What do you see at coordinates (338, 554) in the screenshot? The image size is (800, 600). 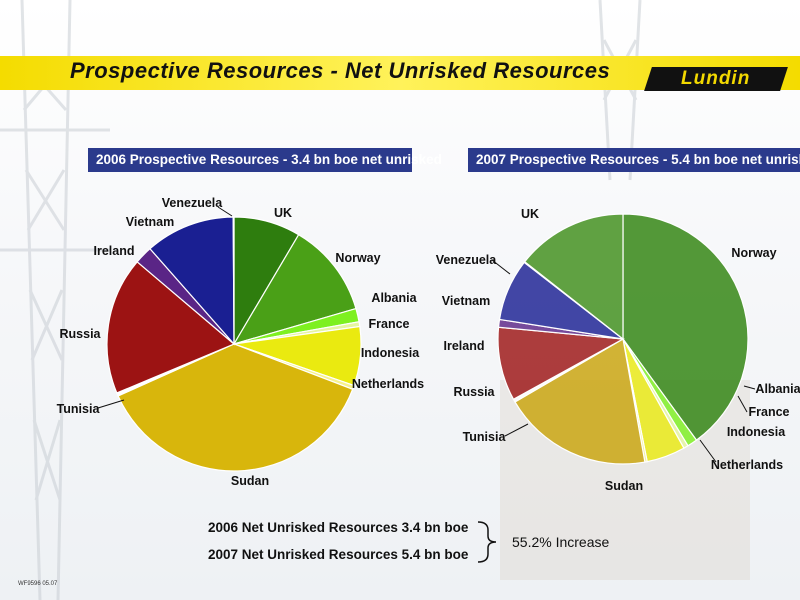 I see `summary-2007: 2007 Net Unrisked Resources 5.4 bn boe` at bounding box center [338, 554].